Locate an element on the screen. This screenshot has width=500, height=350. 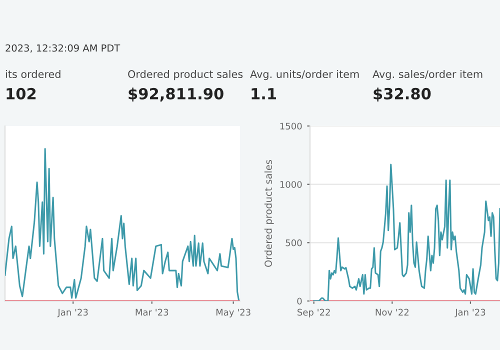
text: 2023, 12:32:09 AM PDT is located at coordinates (63, 48).